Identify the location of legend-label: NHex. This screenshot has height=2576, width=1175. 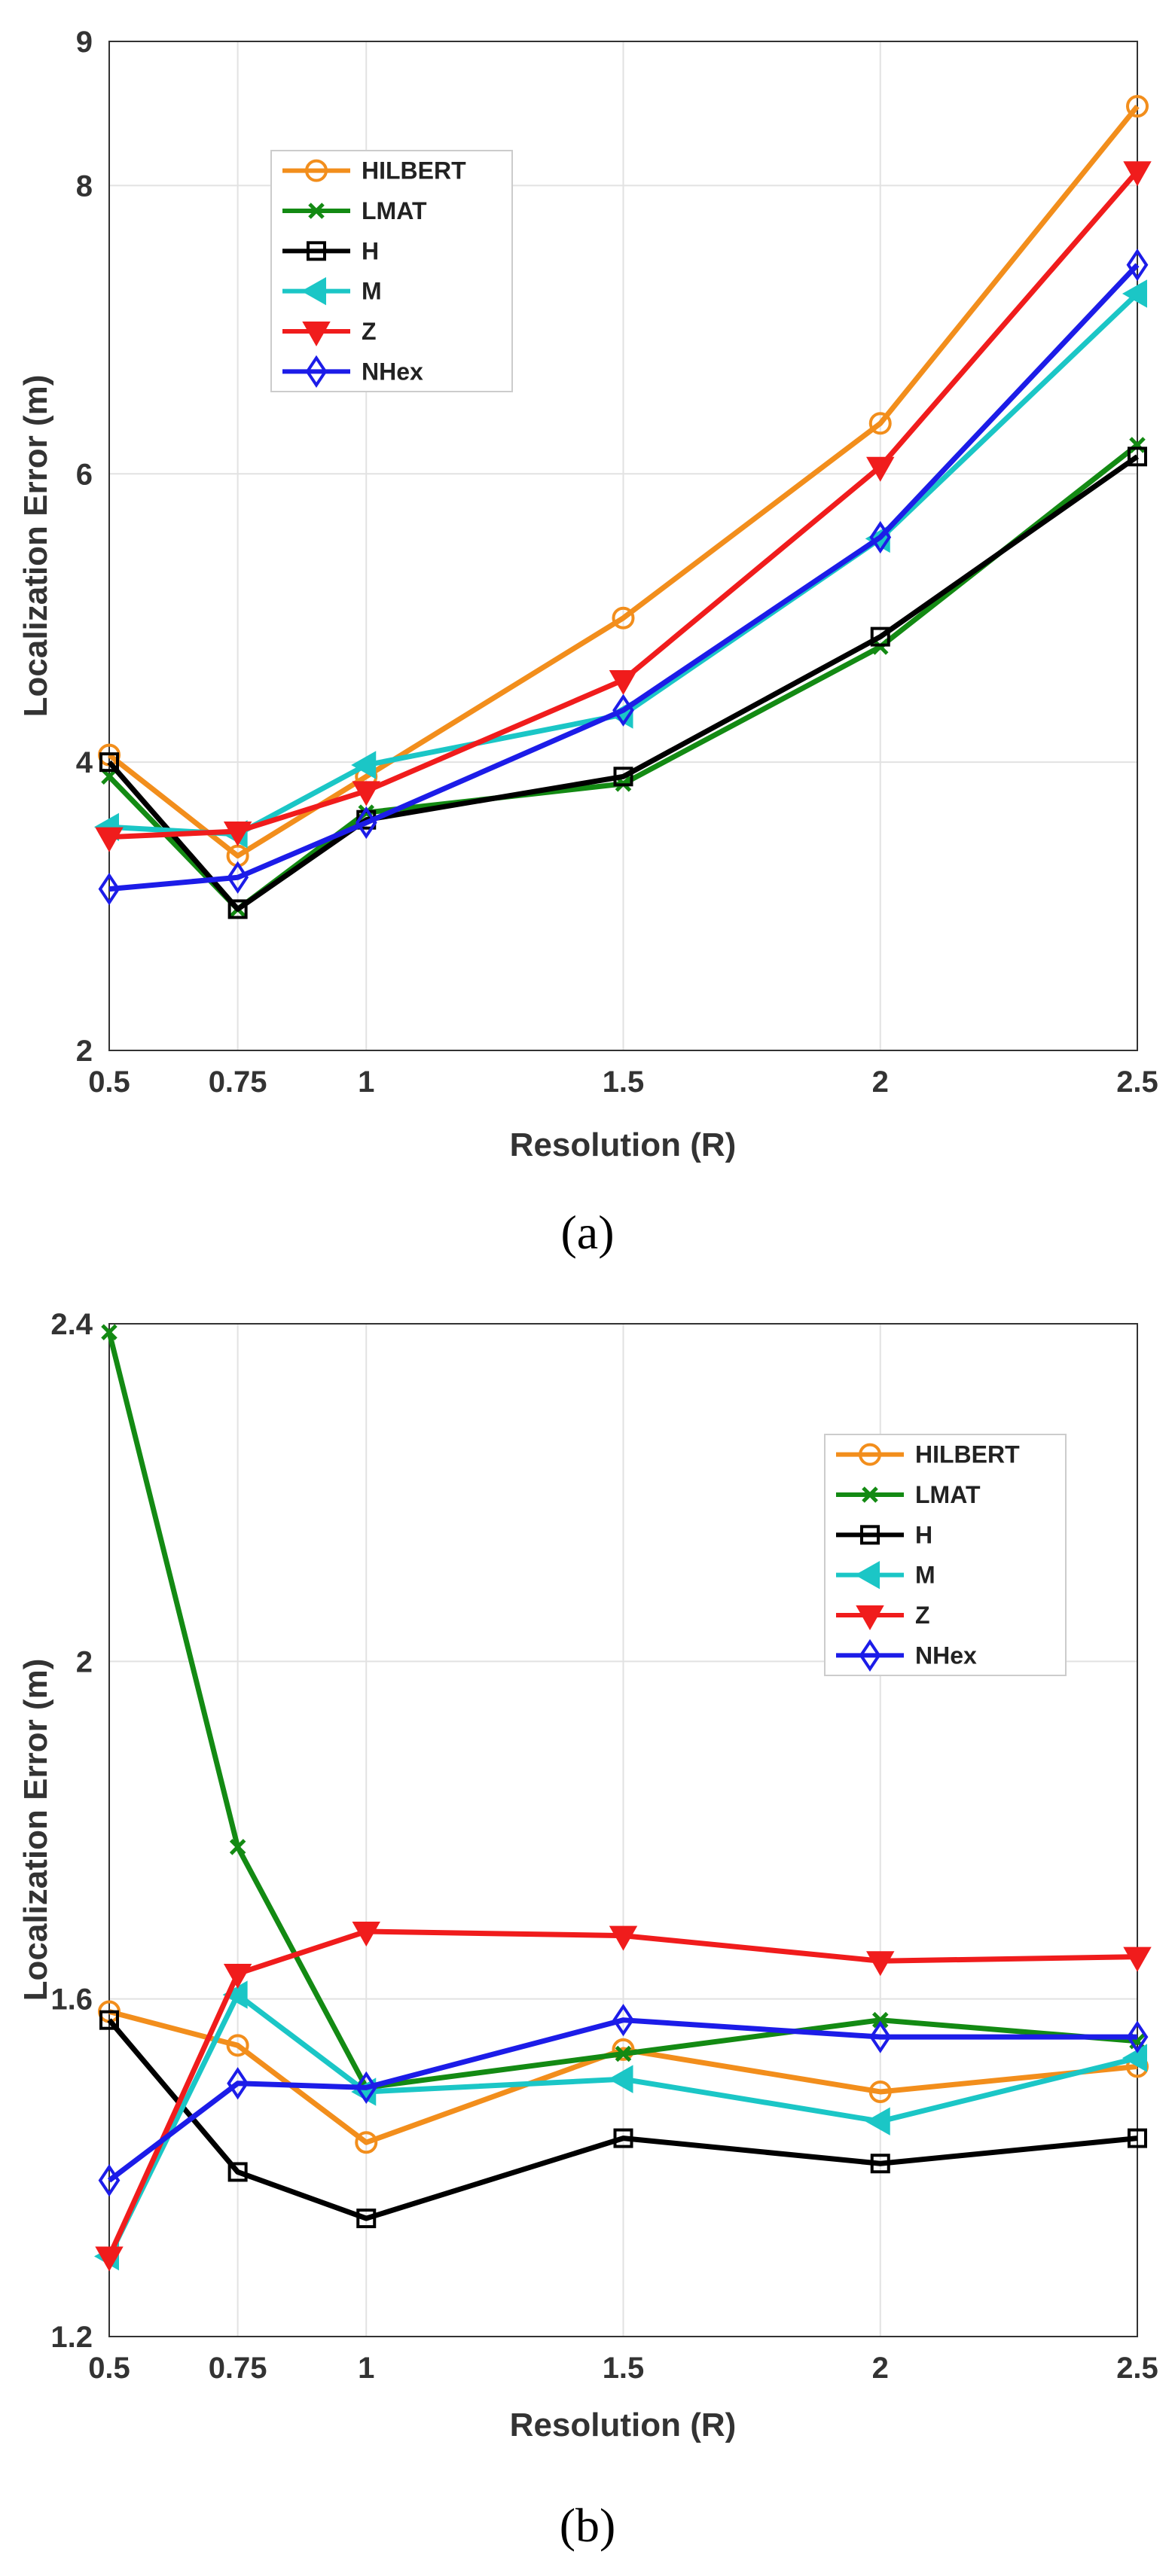
(946, 1655).